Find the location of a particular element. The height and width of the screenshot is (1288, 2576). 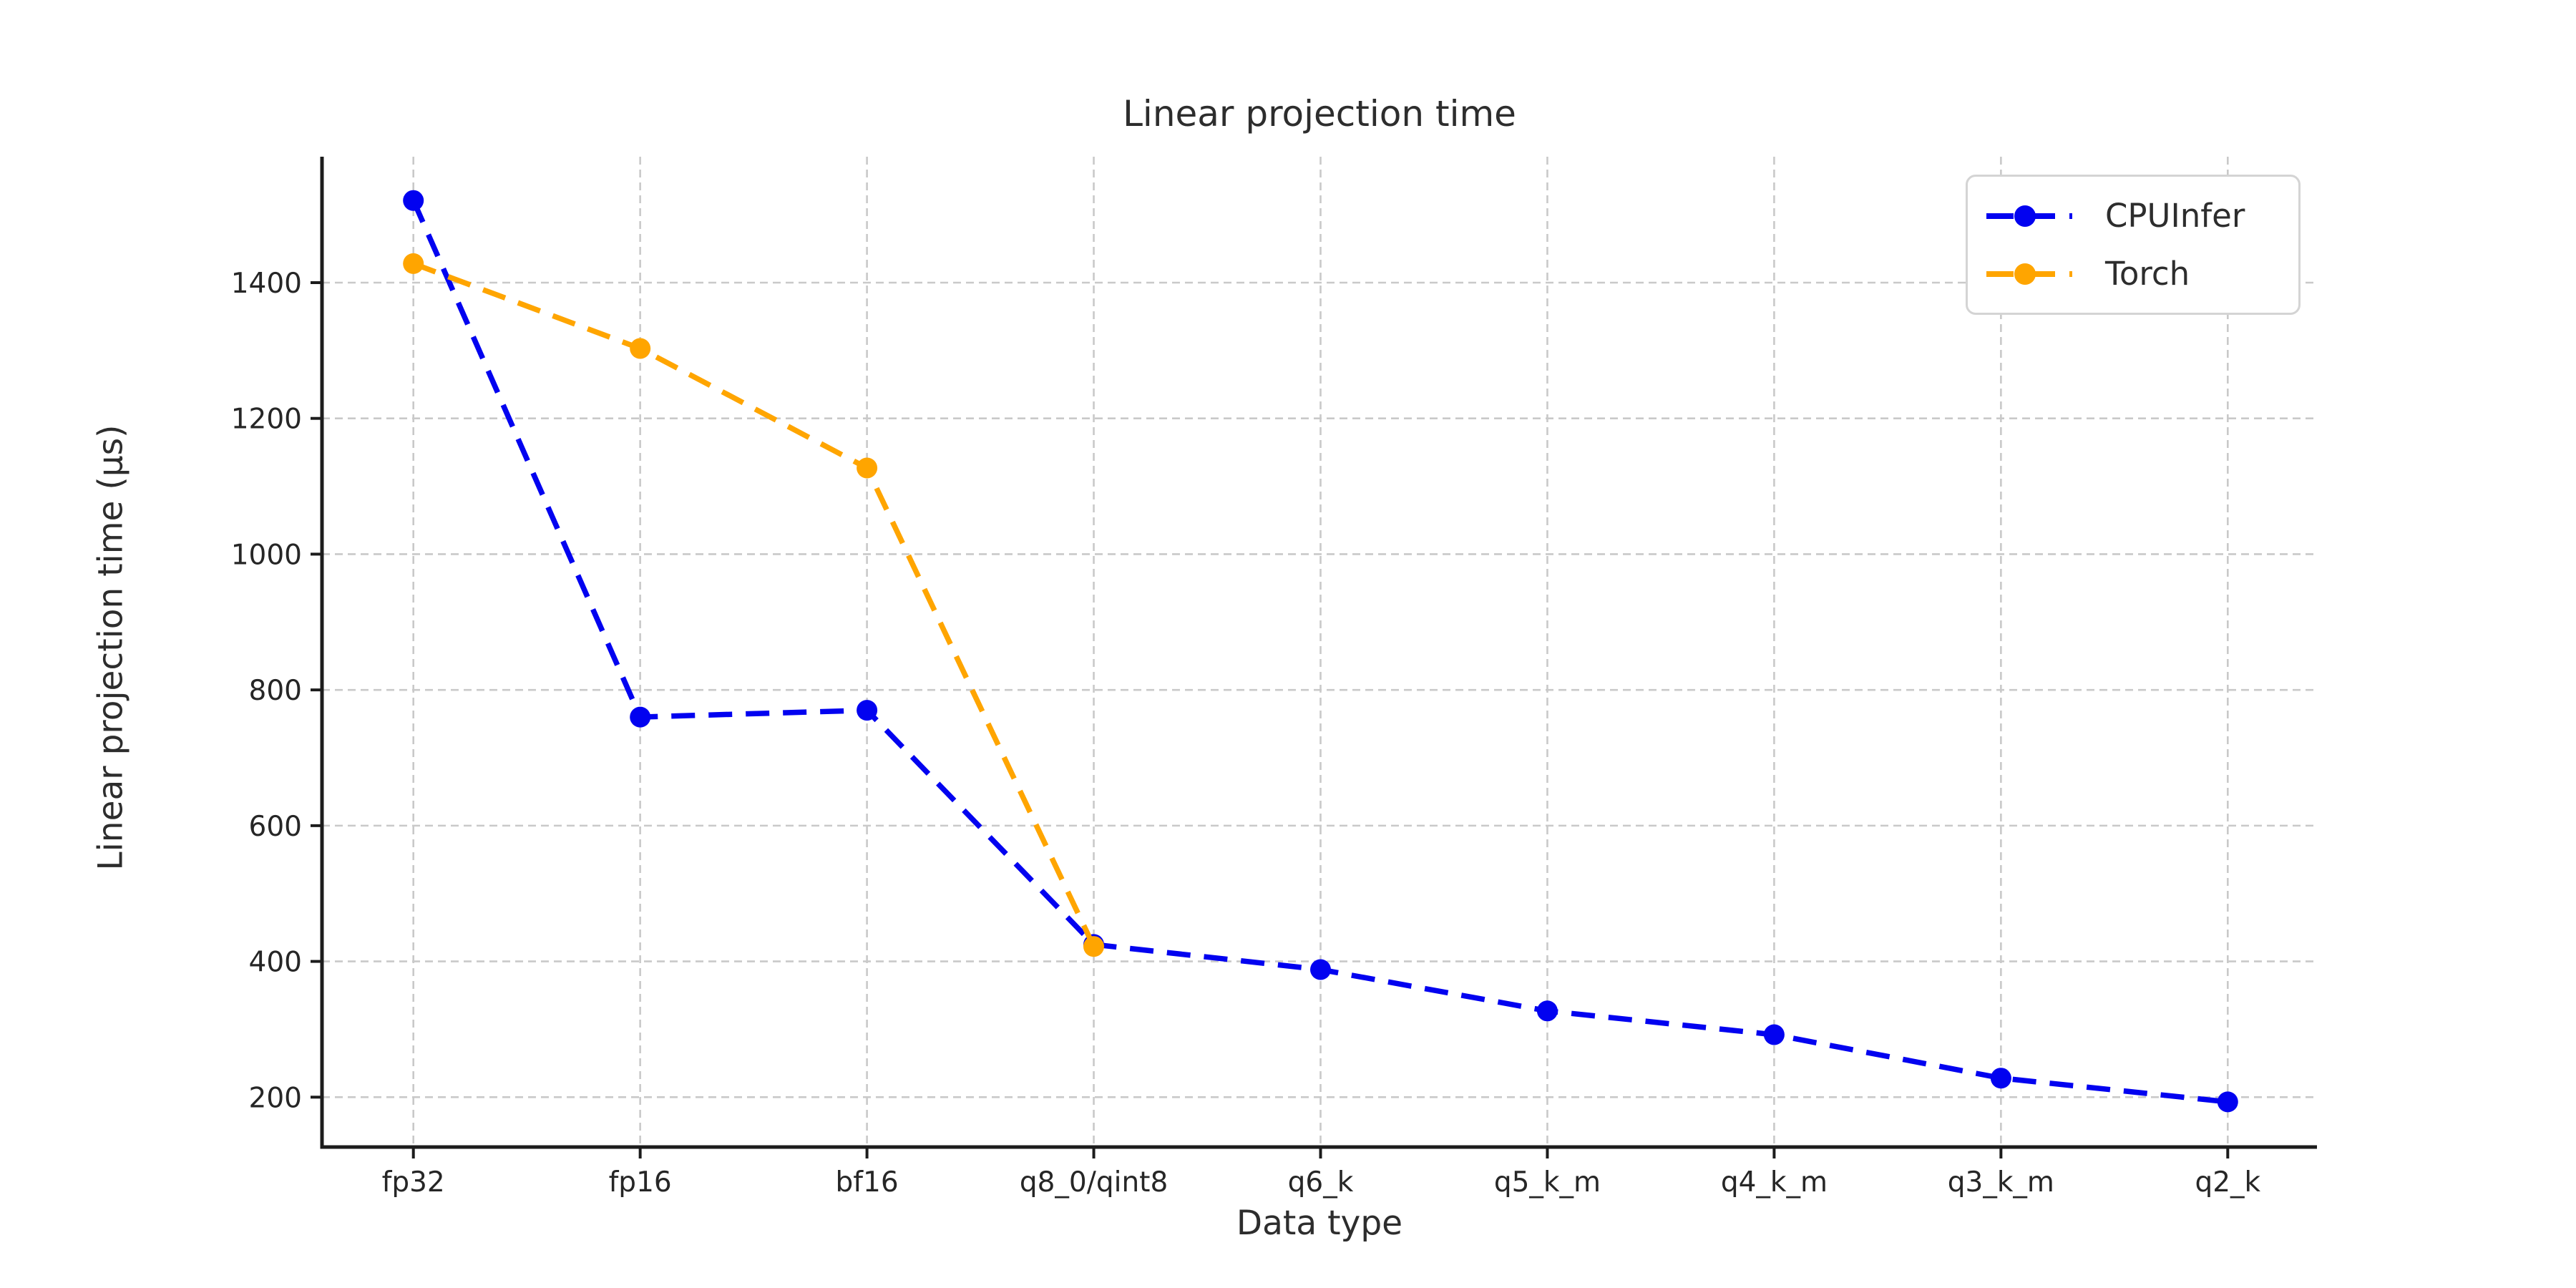

data-point-CPUInfer-q3_k_m is located at coordinates (2000, 1078).